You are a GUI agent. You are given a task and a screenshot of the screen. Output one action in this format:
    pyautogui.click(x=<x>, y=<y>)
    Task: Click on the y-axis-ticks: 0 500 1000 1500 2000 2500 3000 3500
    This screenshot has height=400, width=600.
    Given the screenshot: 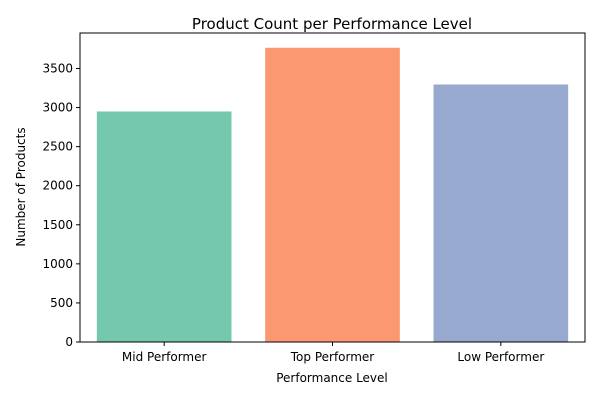 What is the action you would take?
    pyautogui.click(x=61, y=205)
    